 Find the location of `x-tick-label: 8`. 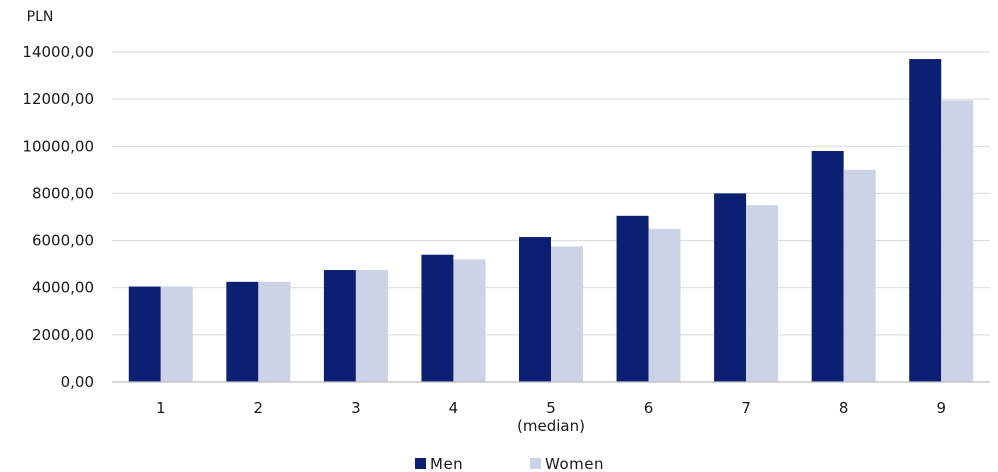

x-tick-label: 8 is located at coordinates (844, 408).